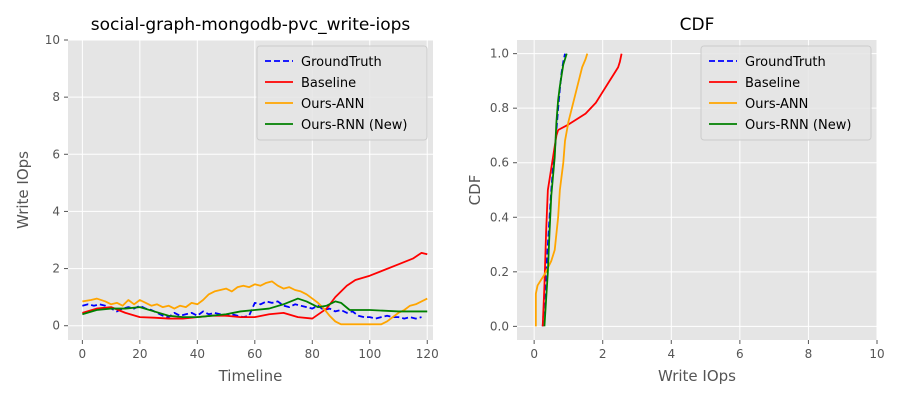 Image resolution: width=900 pixels, height=400 pixels. I want to click on x-tick-label: 2, so click(603, 354).